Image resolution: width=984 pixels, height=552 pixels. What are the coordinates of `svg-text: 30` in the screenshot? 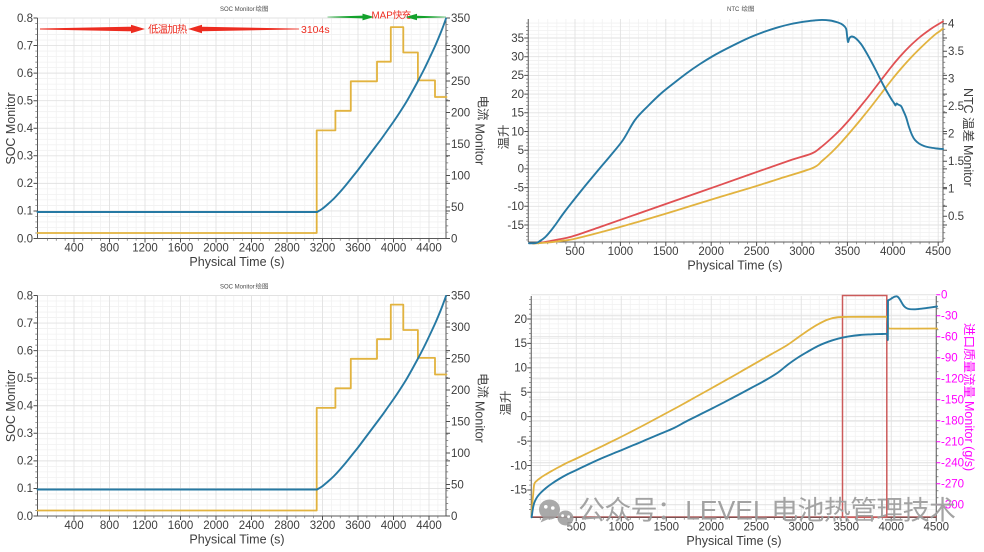 It's located at (517, 58).